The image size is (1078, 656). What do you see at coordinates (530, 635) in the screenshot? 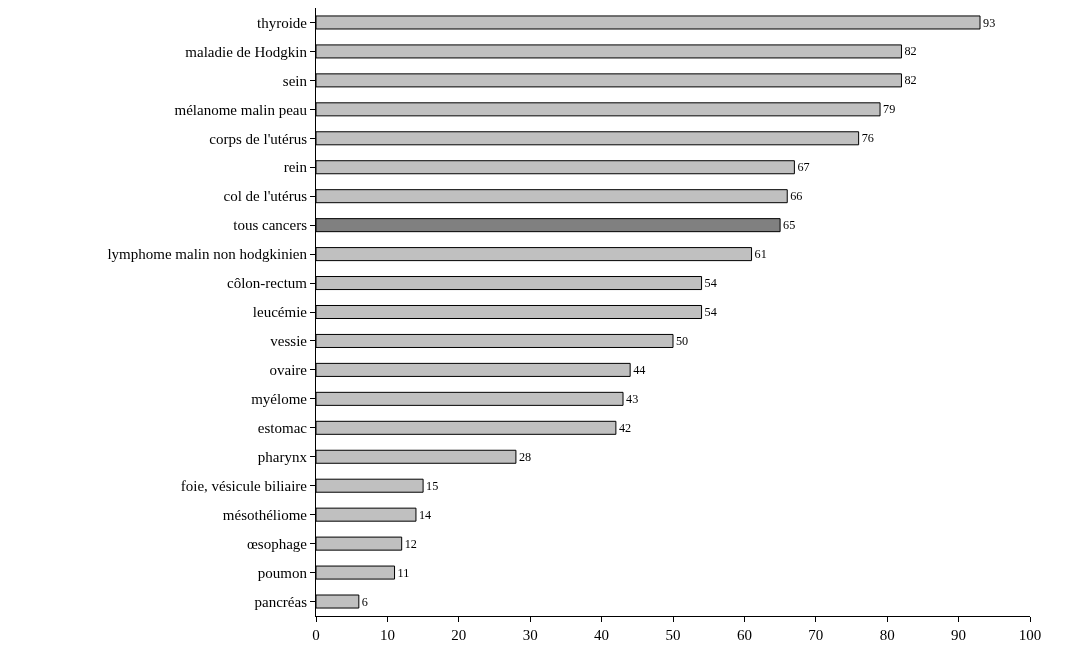
I see `x-tick-label: 30` at bounding box center [530, 635].